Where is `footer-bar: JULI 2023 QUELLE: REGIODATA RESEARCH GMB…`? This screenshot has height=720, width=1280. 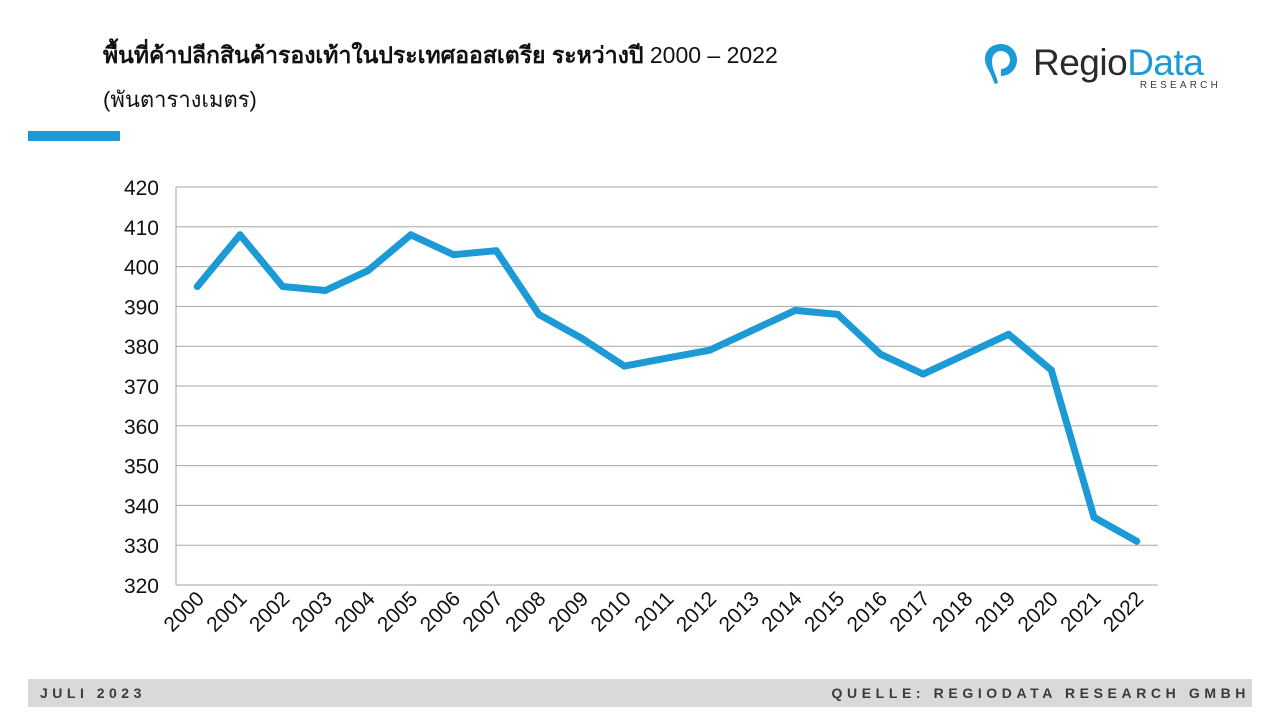
footer-bar: JULI 2023 QUELLE: REGIODATA RESEARCH GMB… is located at coordinates (640, 693).